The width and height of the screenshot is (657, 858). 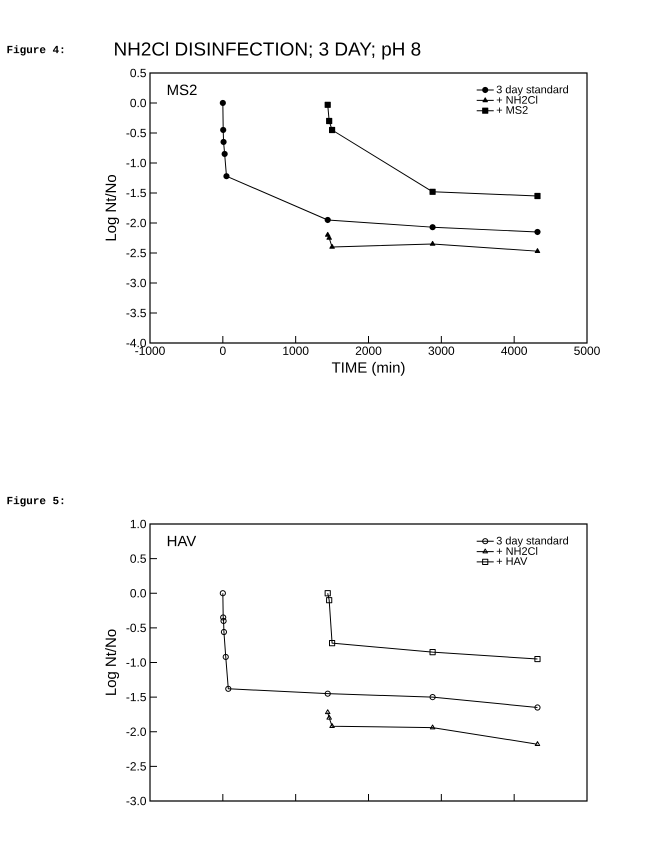 What do you see at coordinates (182, 90) in the screenshot?
I see `annotation: MS2` at bounding box center [182, 90].